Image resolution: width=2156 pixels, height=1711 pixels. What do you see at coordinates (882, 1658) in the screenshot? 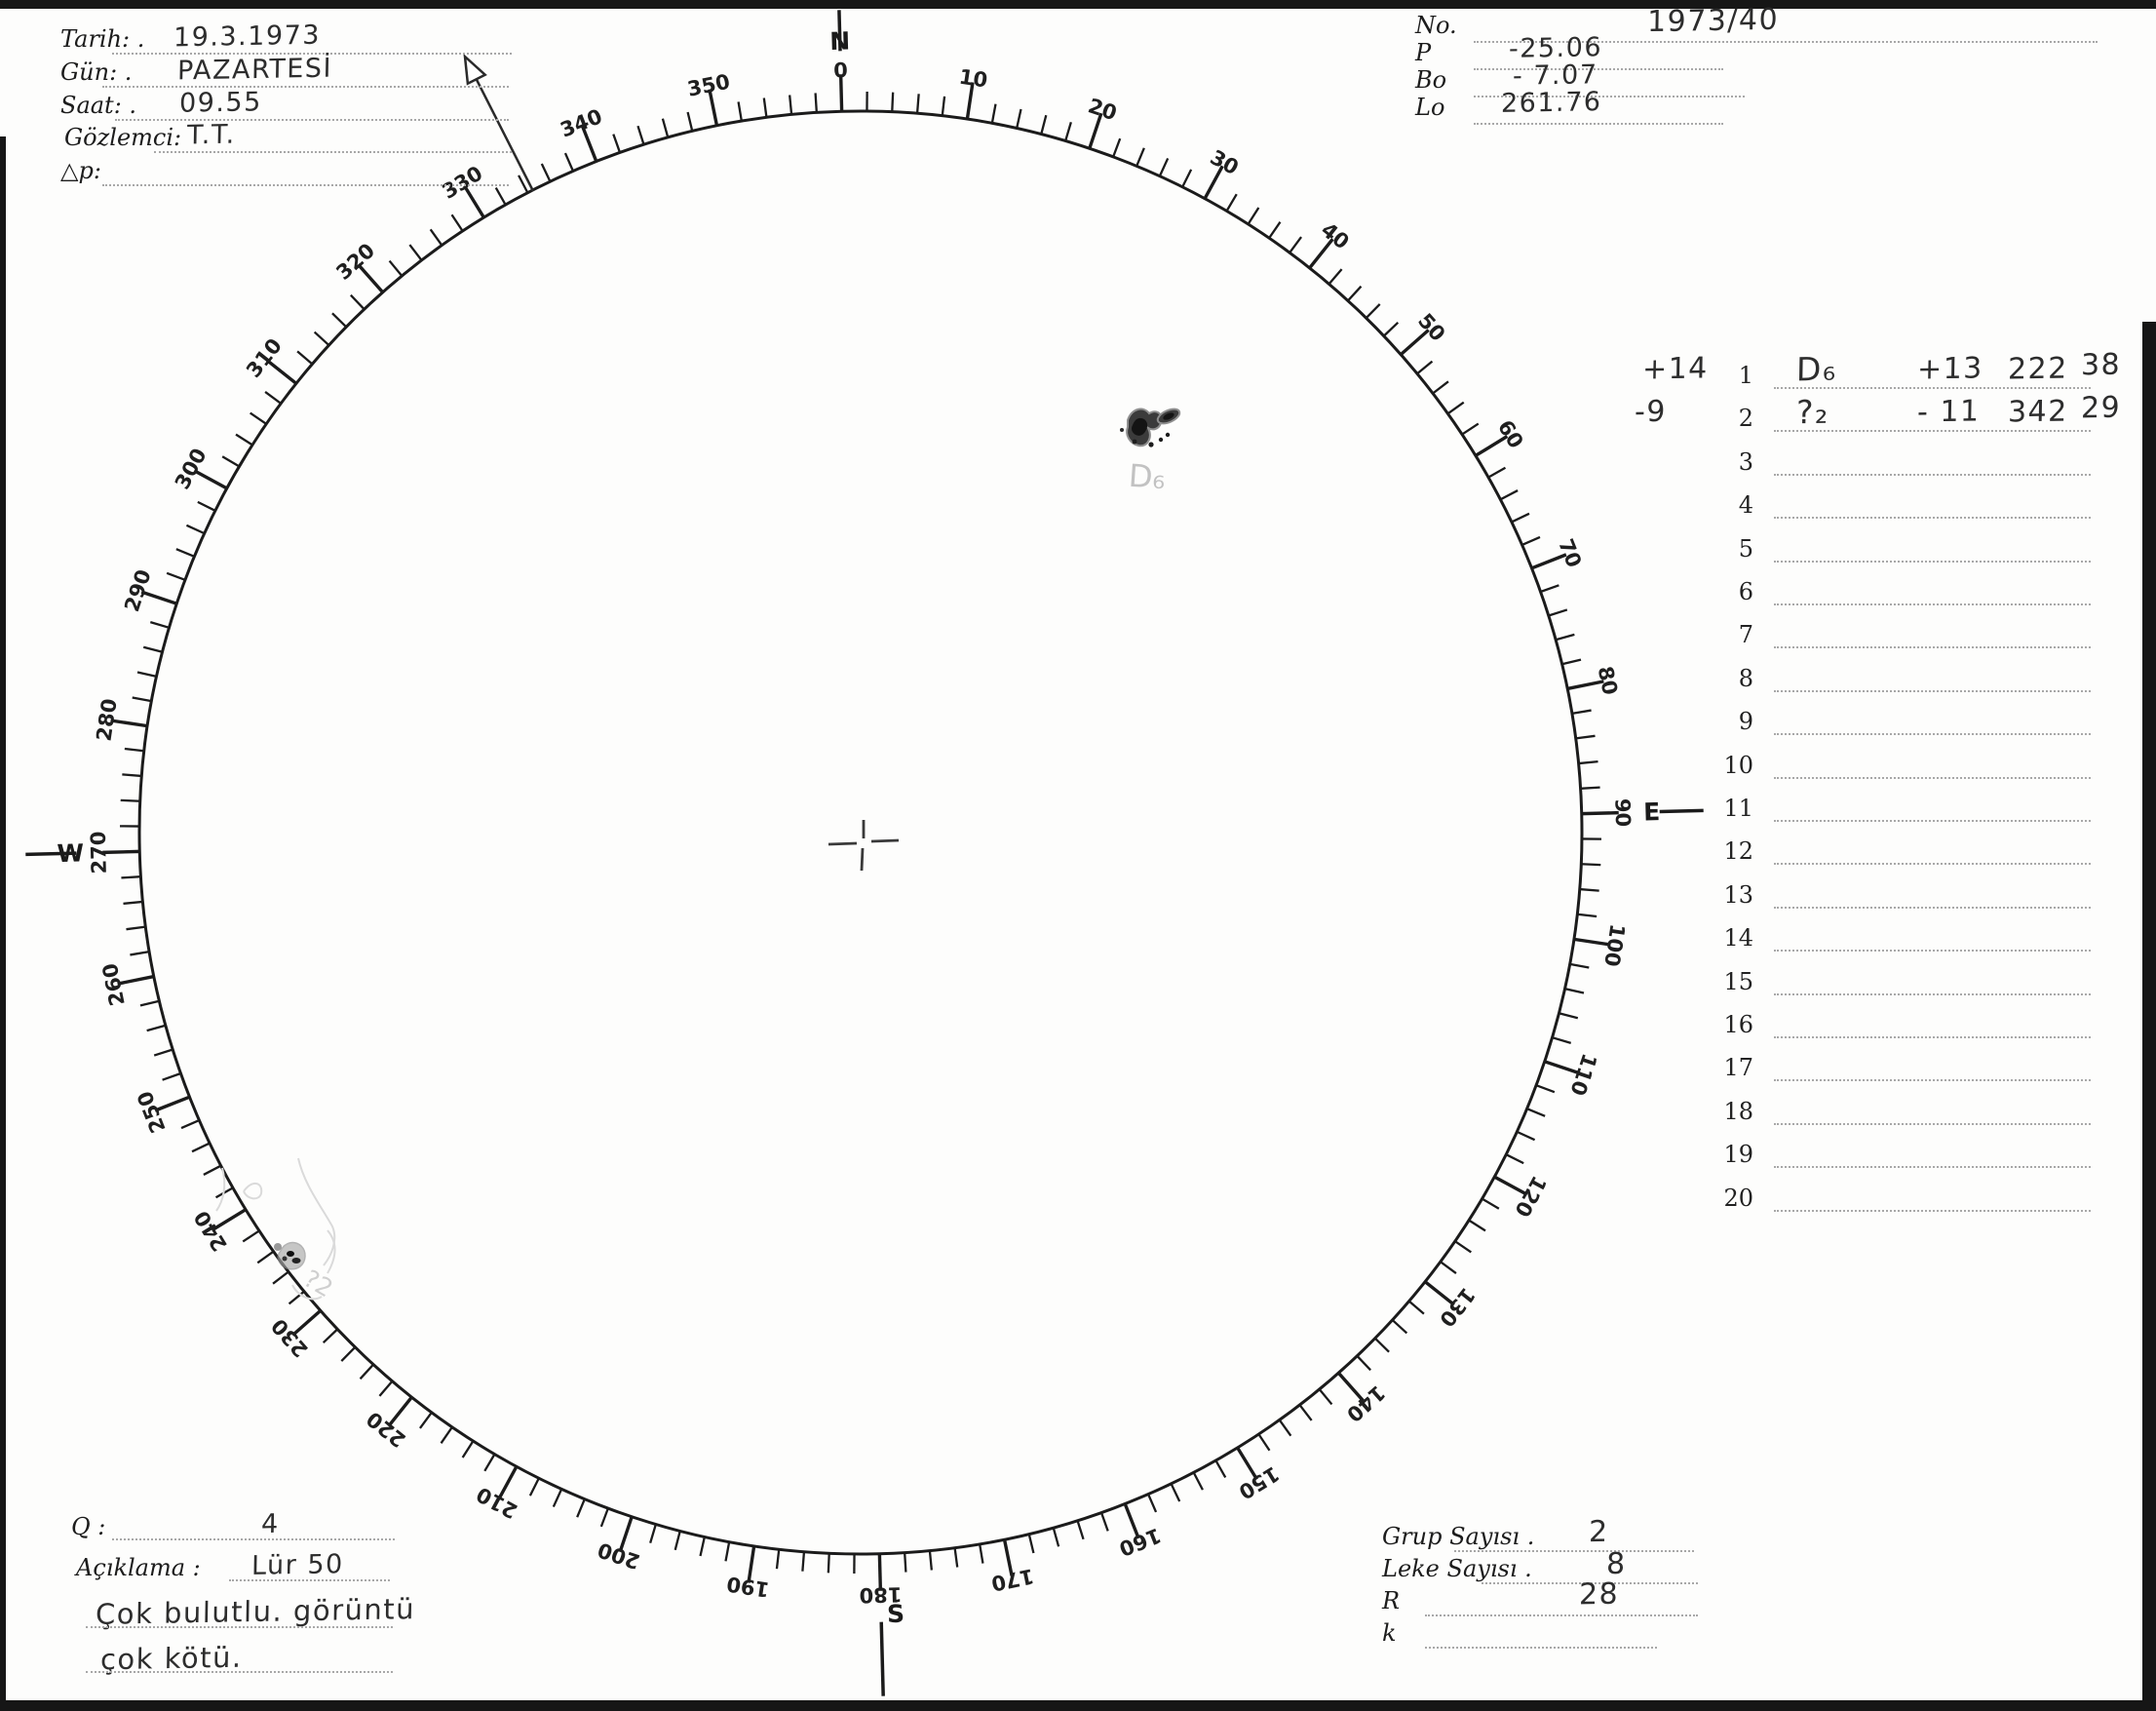
I see `south-axis-line` at bounding box center [882, 1658].